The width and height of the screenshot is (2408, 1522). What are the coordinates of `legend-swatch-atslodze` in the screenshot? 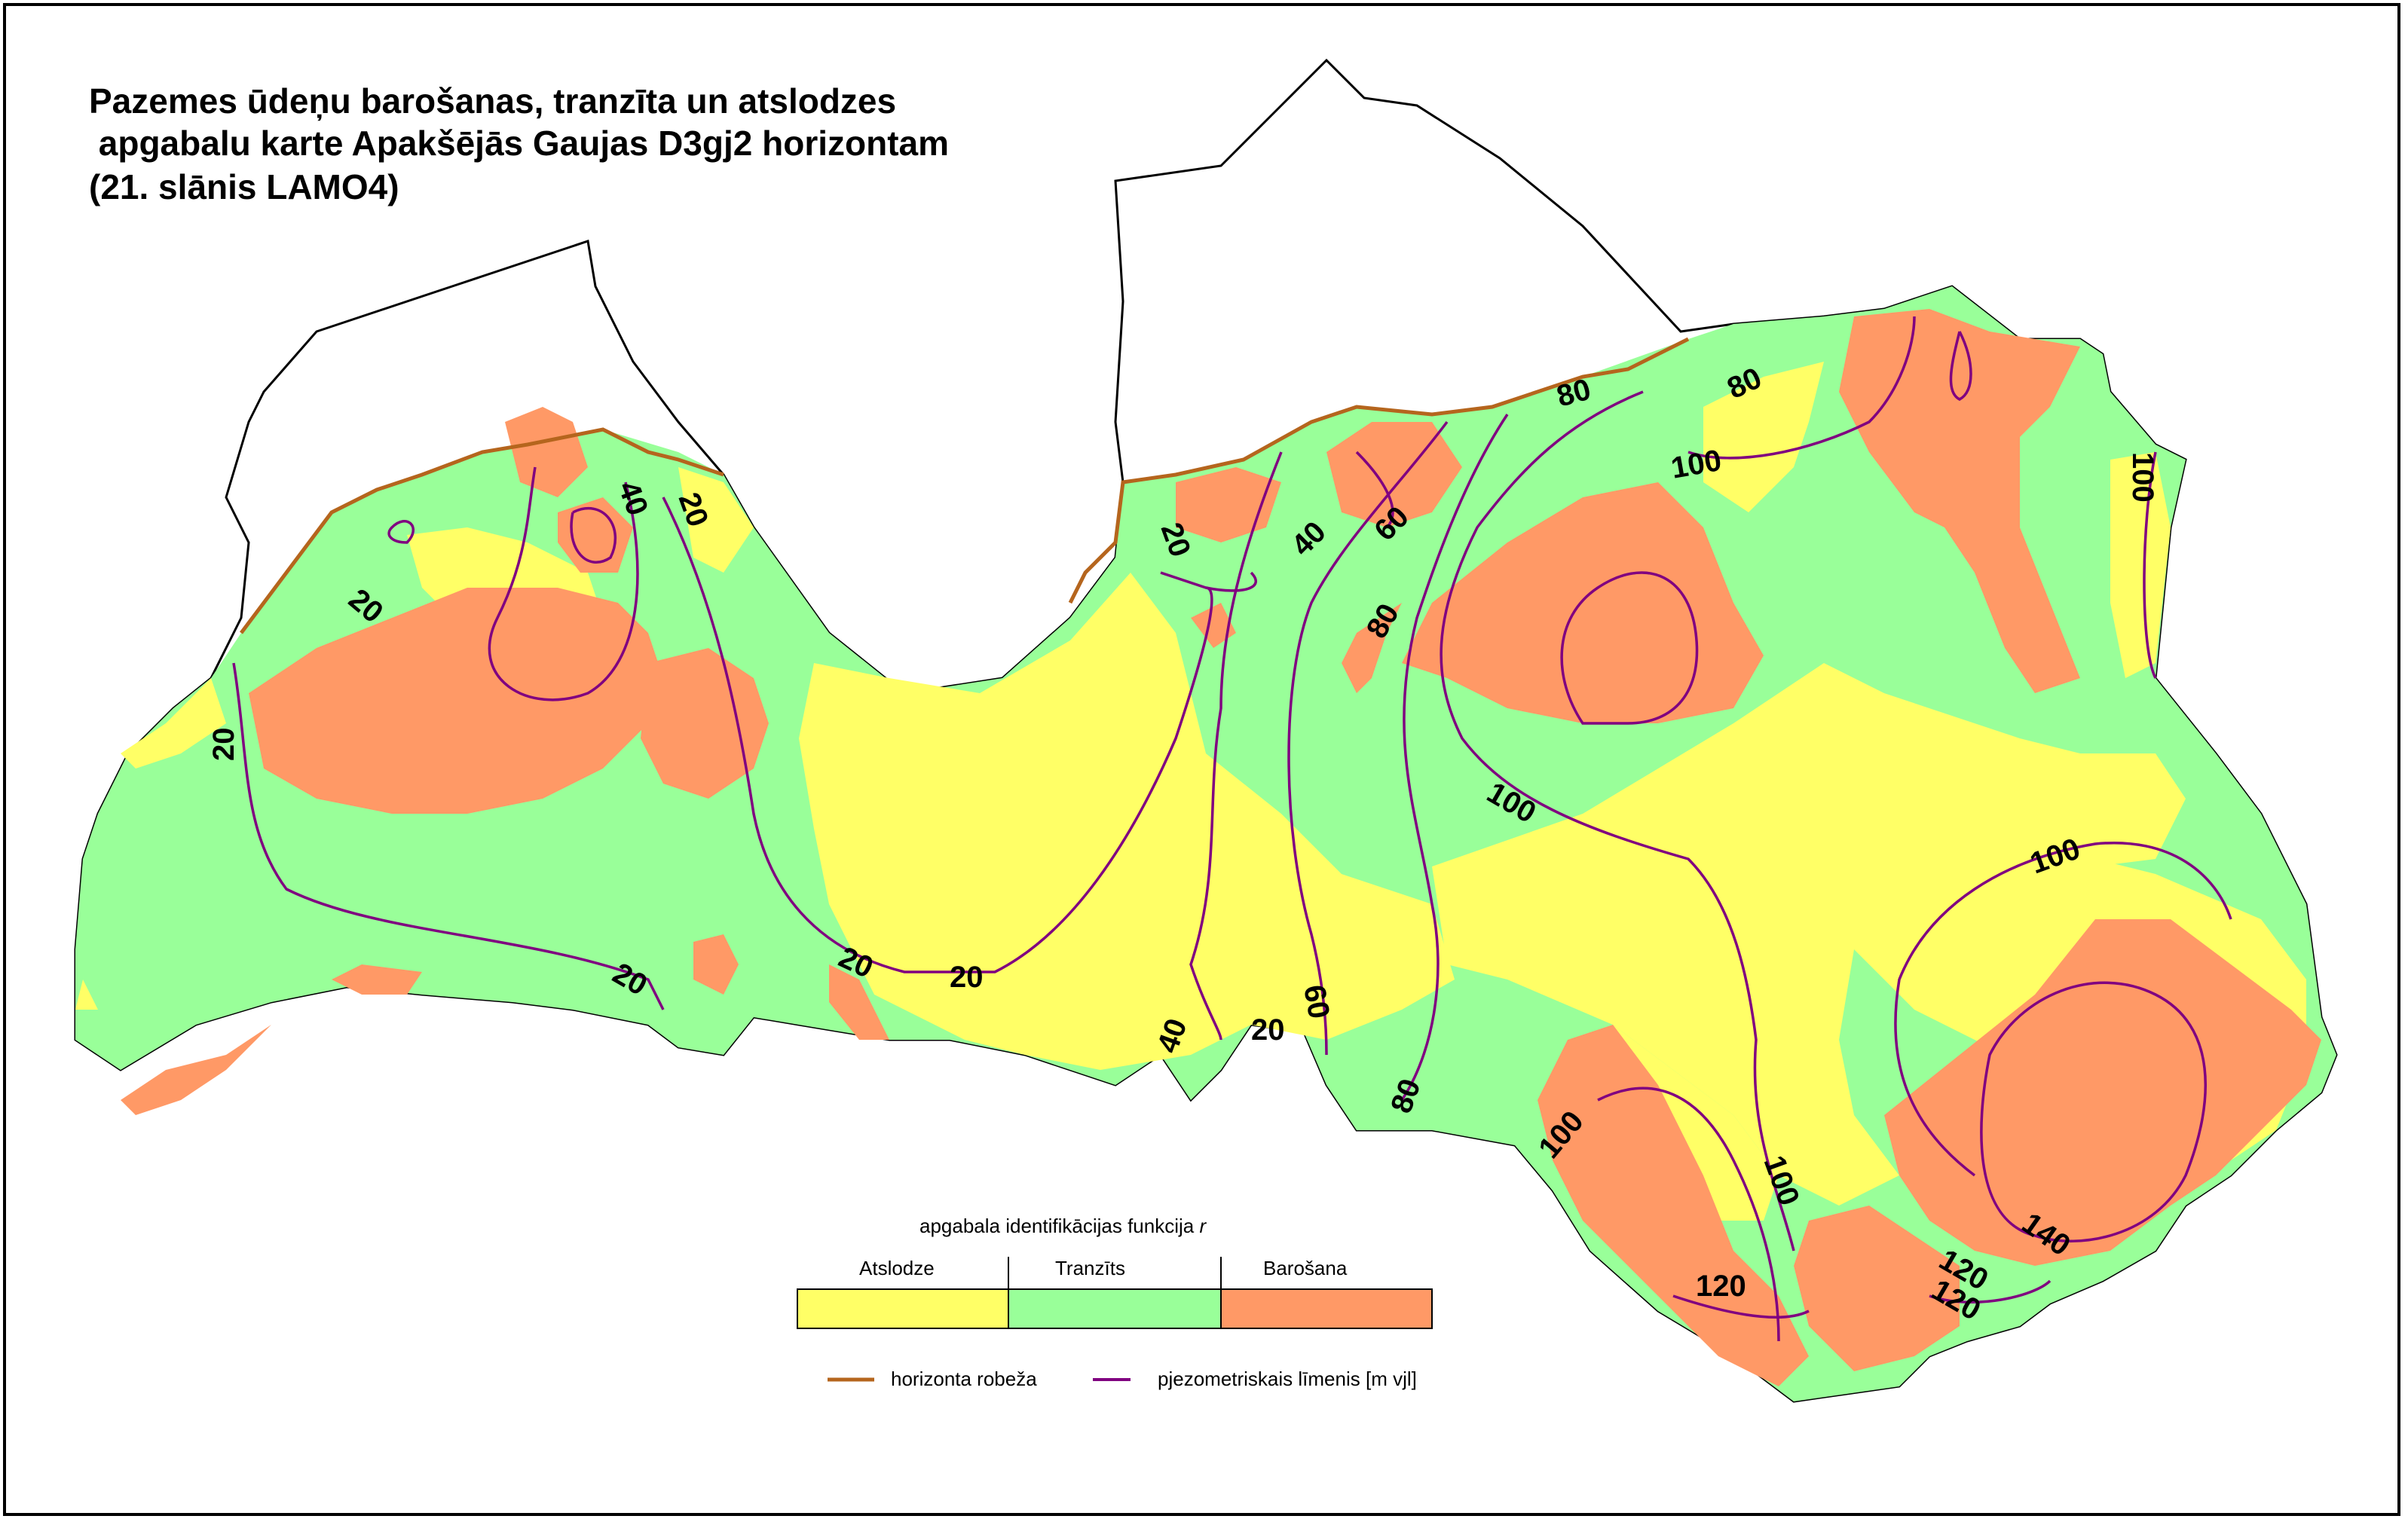 It's located at (903, 1308).